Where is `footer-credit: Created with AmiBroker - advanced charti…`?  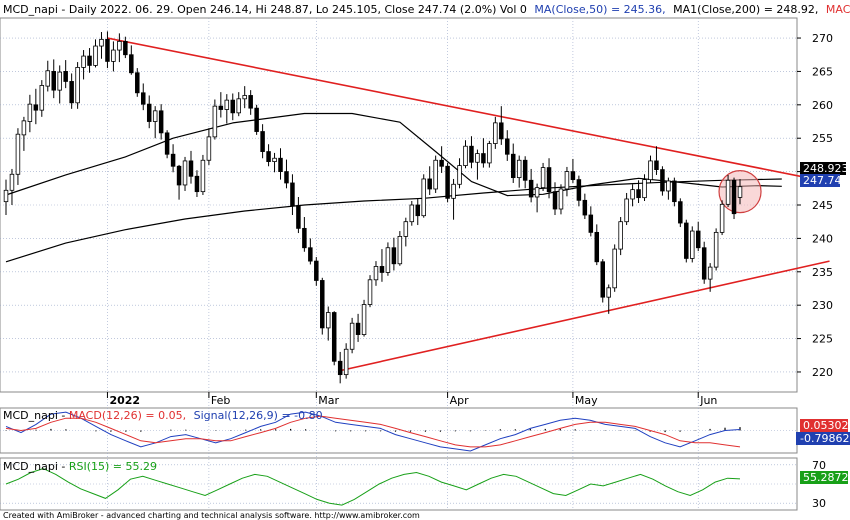
footer-credit: Created with AmiBroker - advanced charti… is located at coordinates (211, 515).